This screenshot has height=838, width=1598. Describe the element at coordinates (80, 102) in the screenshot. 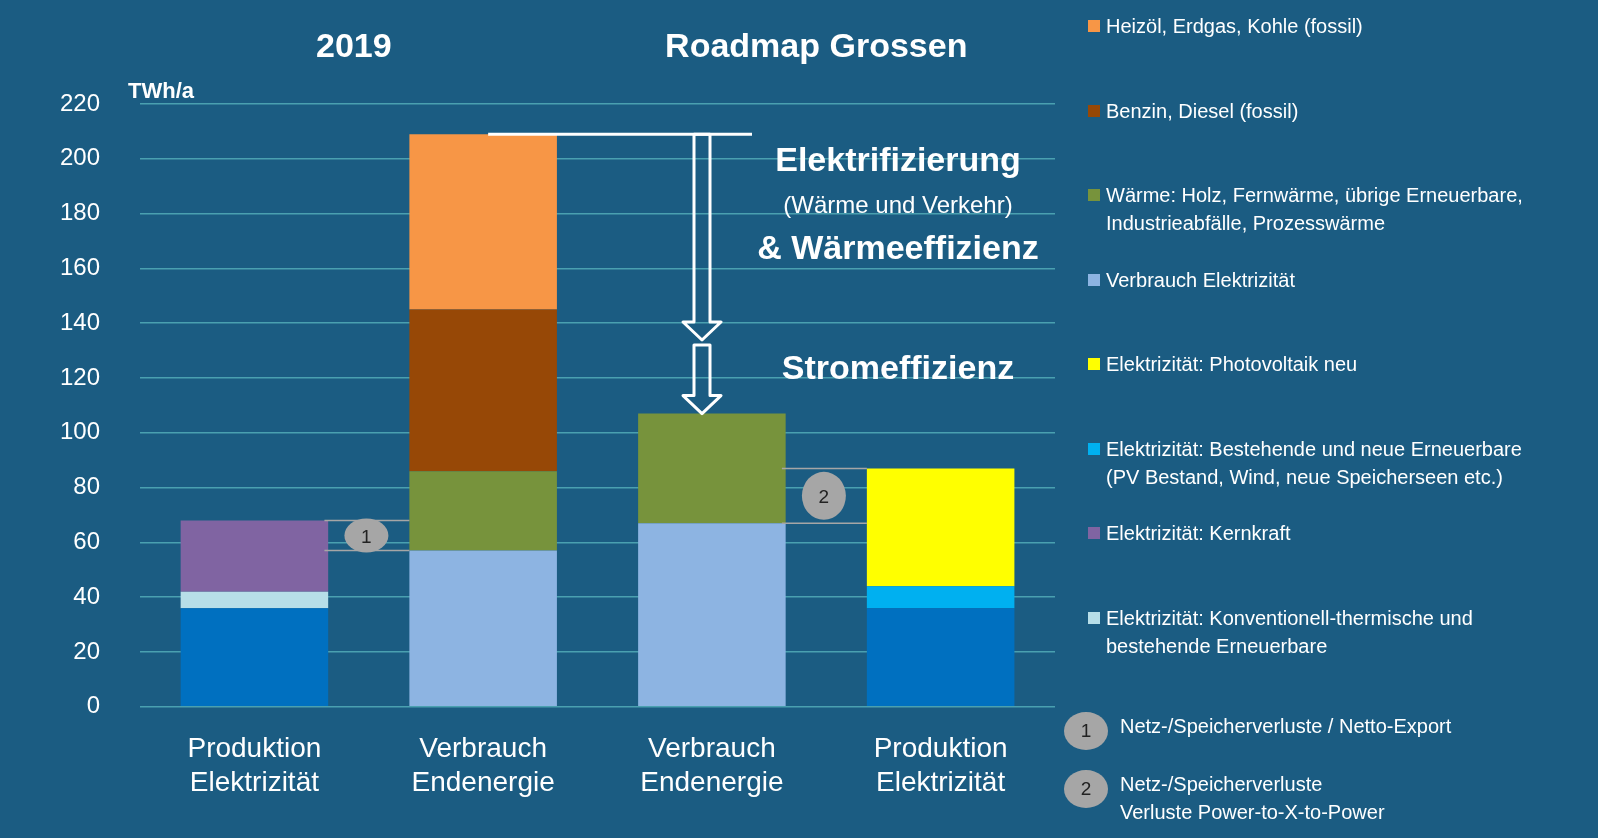

I see `y-tick-label: 220` at that location.